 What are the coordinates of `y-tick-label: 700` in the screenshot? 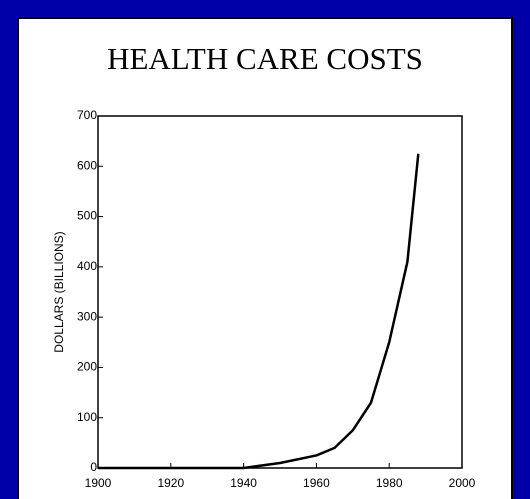 It's located at (87, 115).